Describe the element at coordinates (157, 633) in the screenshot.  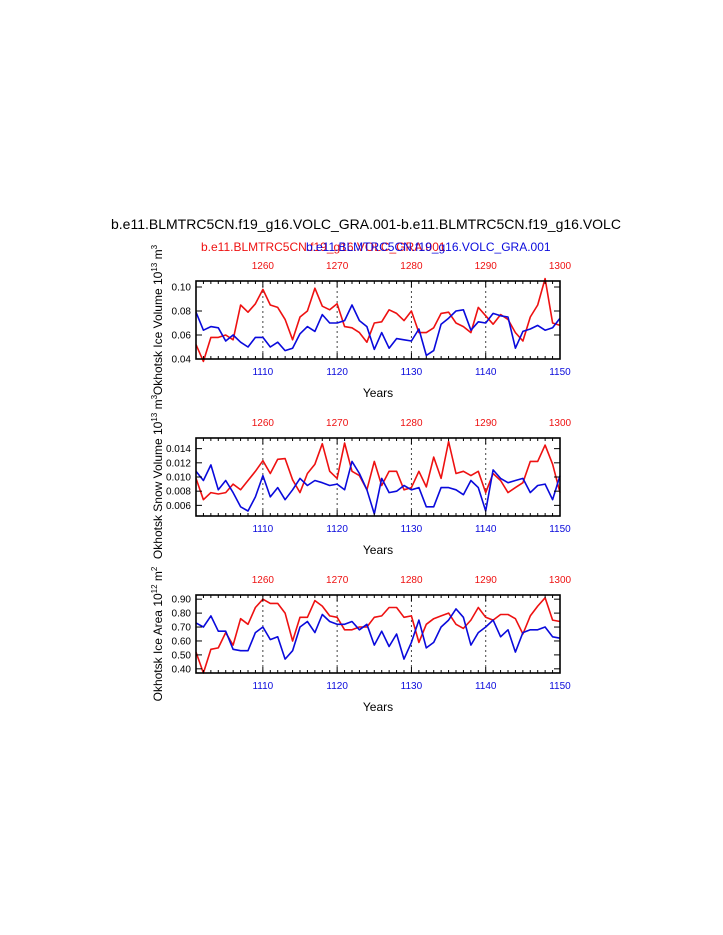
I see `y-axis-label: Okhotsk Ice Area 1012 m2` at that location.